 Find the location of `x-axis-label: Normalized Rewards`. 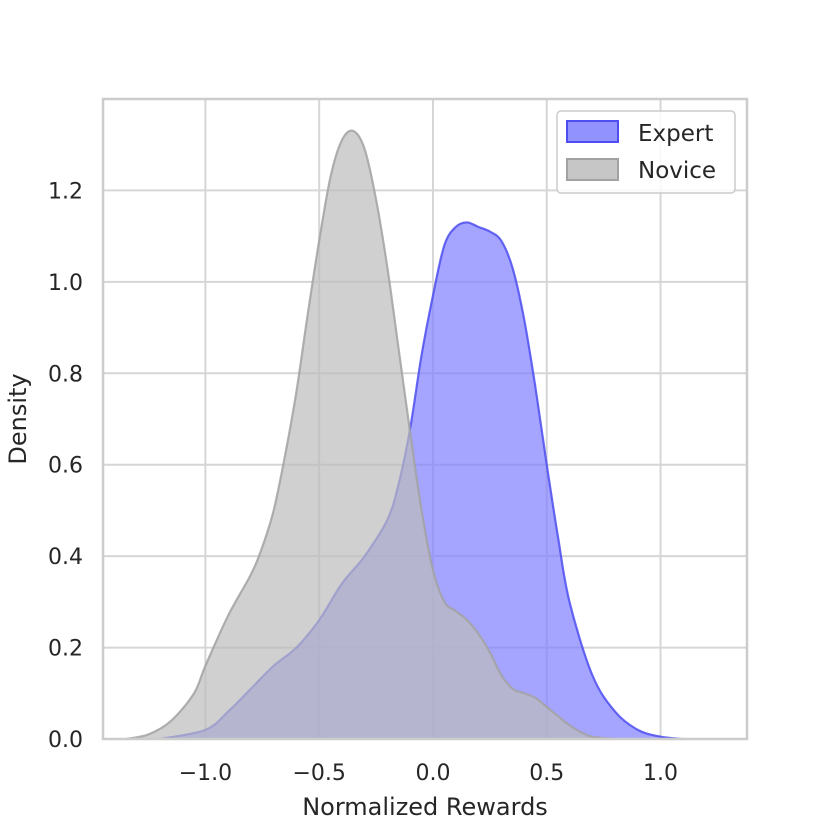

x-axis-label: Normalized Rewards is located at coordinates (425, 807).